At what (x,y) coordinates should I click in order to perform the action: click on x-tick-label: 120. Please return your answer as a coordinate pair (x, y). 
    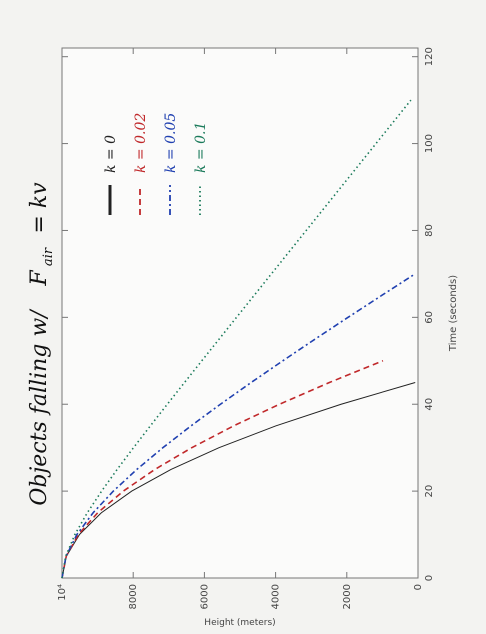
    Looking at the image, I should click on (429, 56).